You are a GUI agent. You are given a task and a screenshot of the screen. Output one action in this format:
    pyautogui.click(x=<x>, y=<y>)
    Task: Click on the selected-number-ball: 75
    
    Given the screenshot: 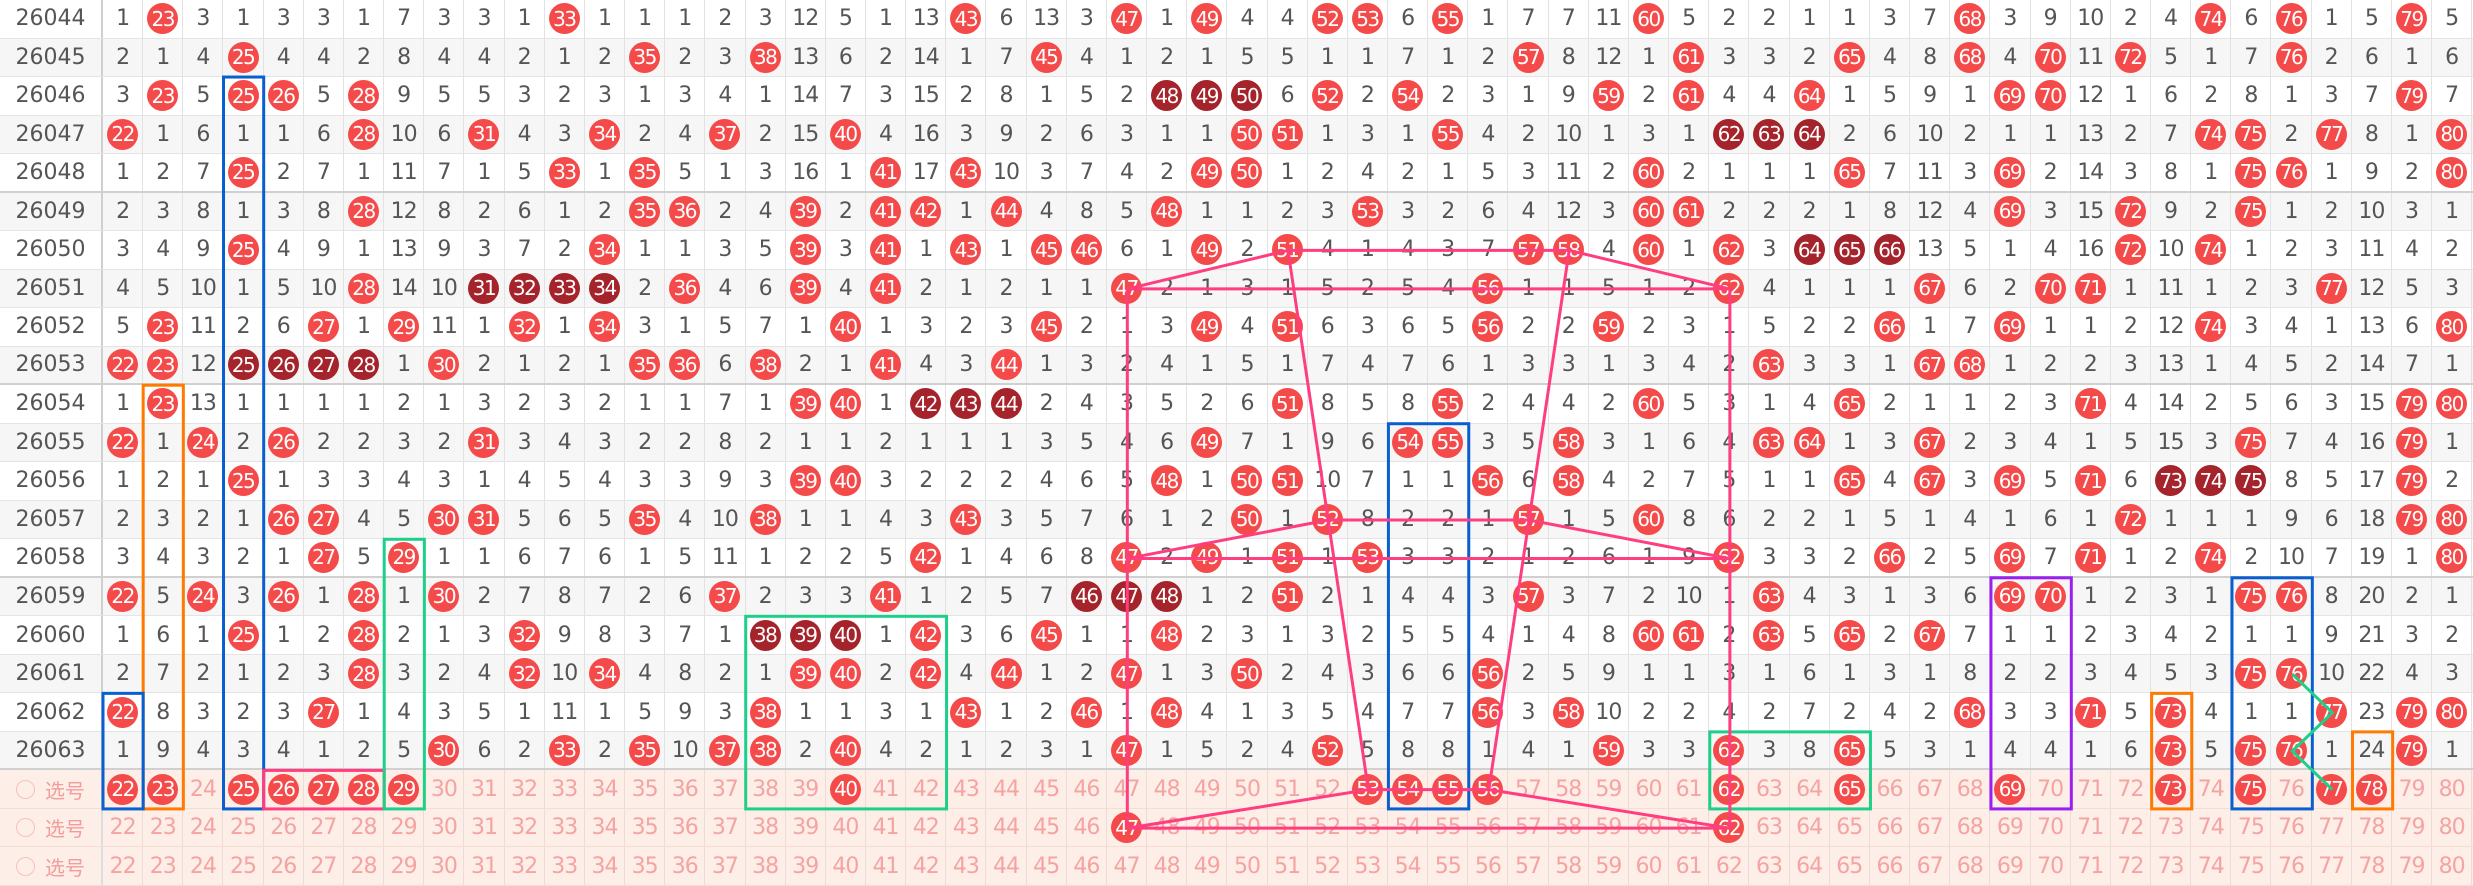 What is the action you would take?
    pyautogui.click(x=2251, y=789)
    